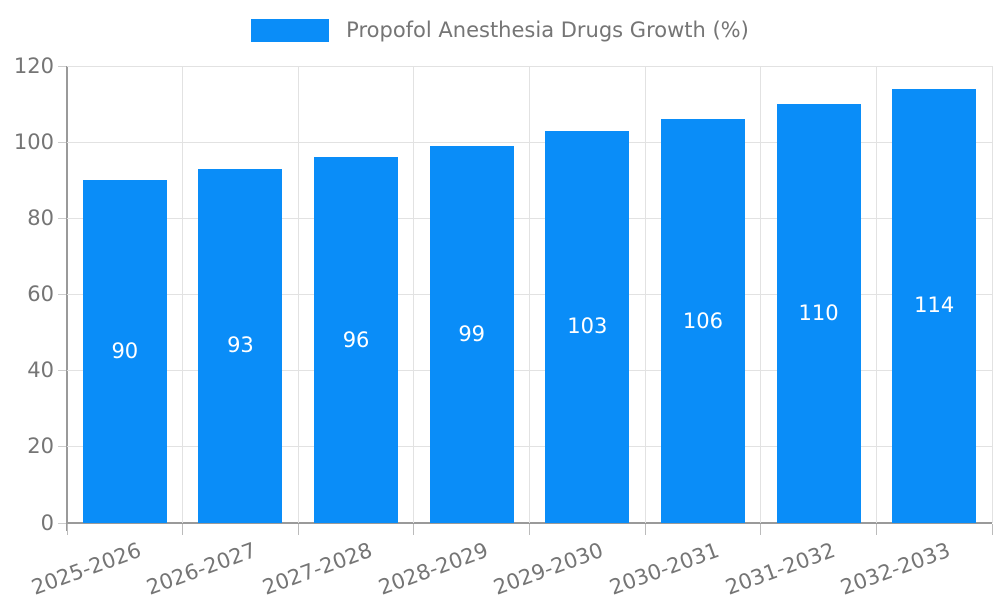 This screenshot has height=600, width=1000. Describe the element at coordinates (40, 294) in the screenshot. I see `y-axis-label: 60` at that location.